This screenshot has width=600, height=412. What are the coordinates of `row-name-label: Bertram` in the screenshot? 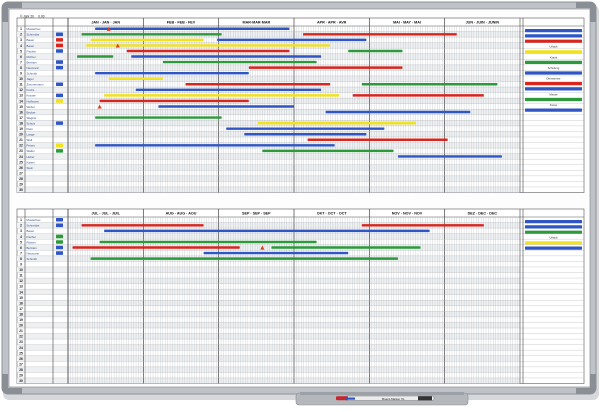 It's located at (32, 62).